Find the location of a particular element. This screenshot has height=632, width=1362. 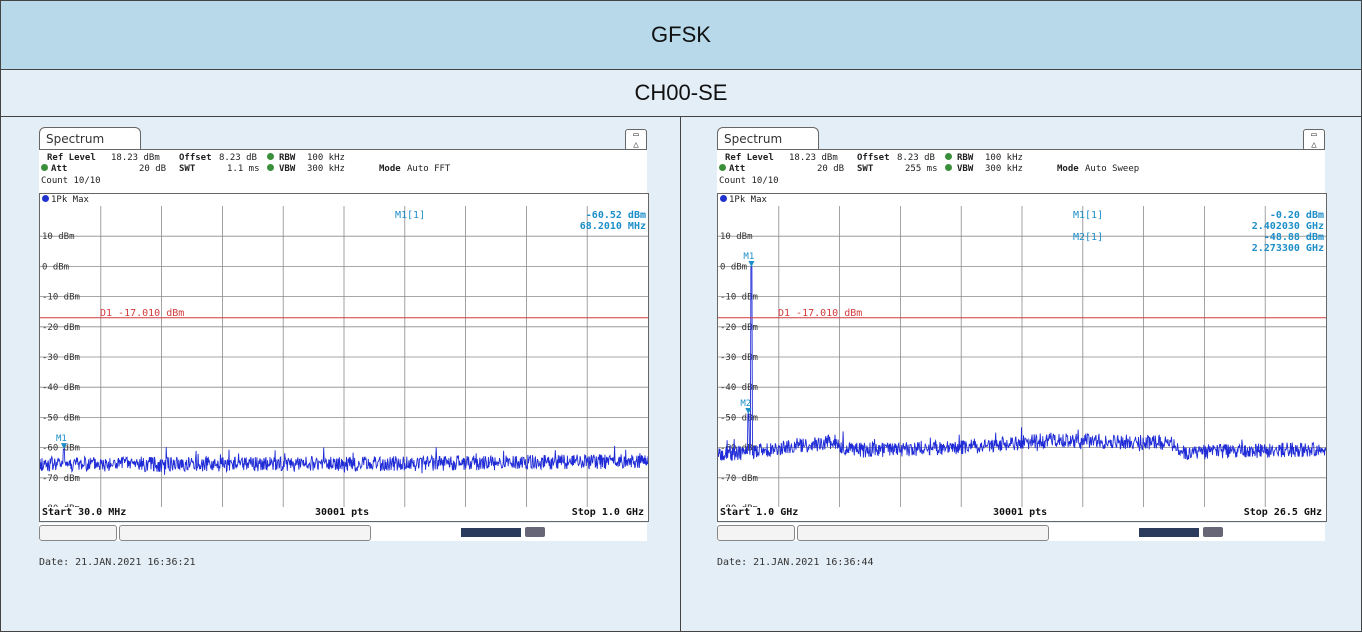

vbw-dot-icon is located at coordinates (270, 169).